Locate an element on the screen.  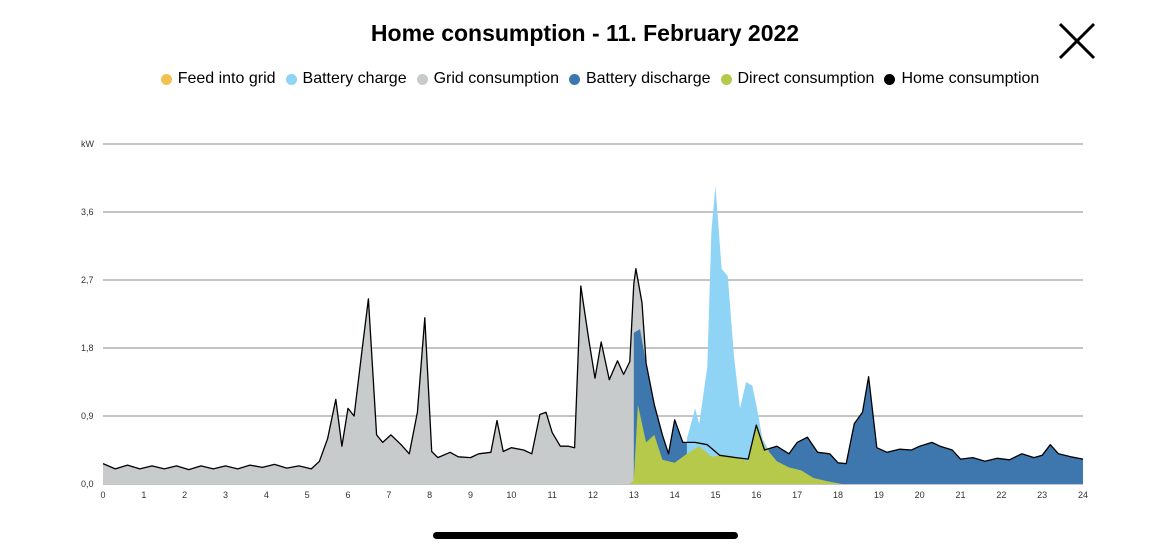
legend-label: Direct consumption is located at coordinates (806, 78).